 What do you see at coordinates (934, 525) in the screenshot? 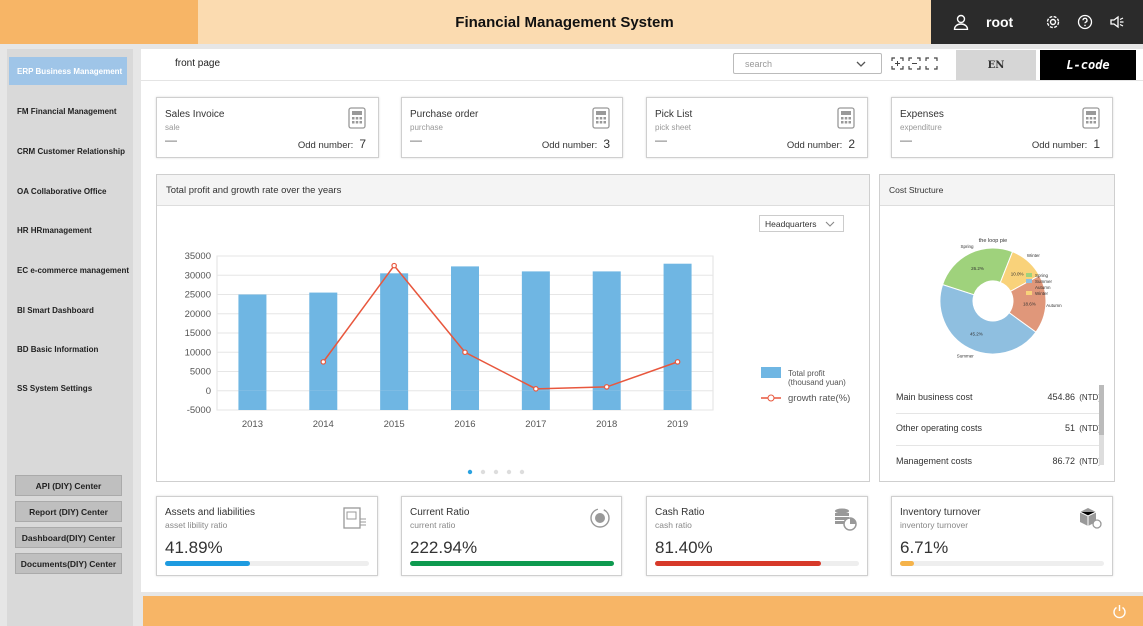
I see `kpi-subtitle: inventory turnover` at bounding box center [934, 525].